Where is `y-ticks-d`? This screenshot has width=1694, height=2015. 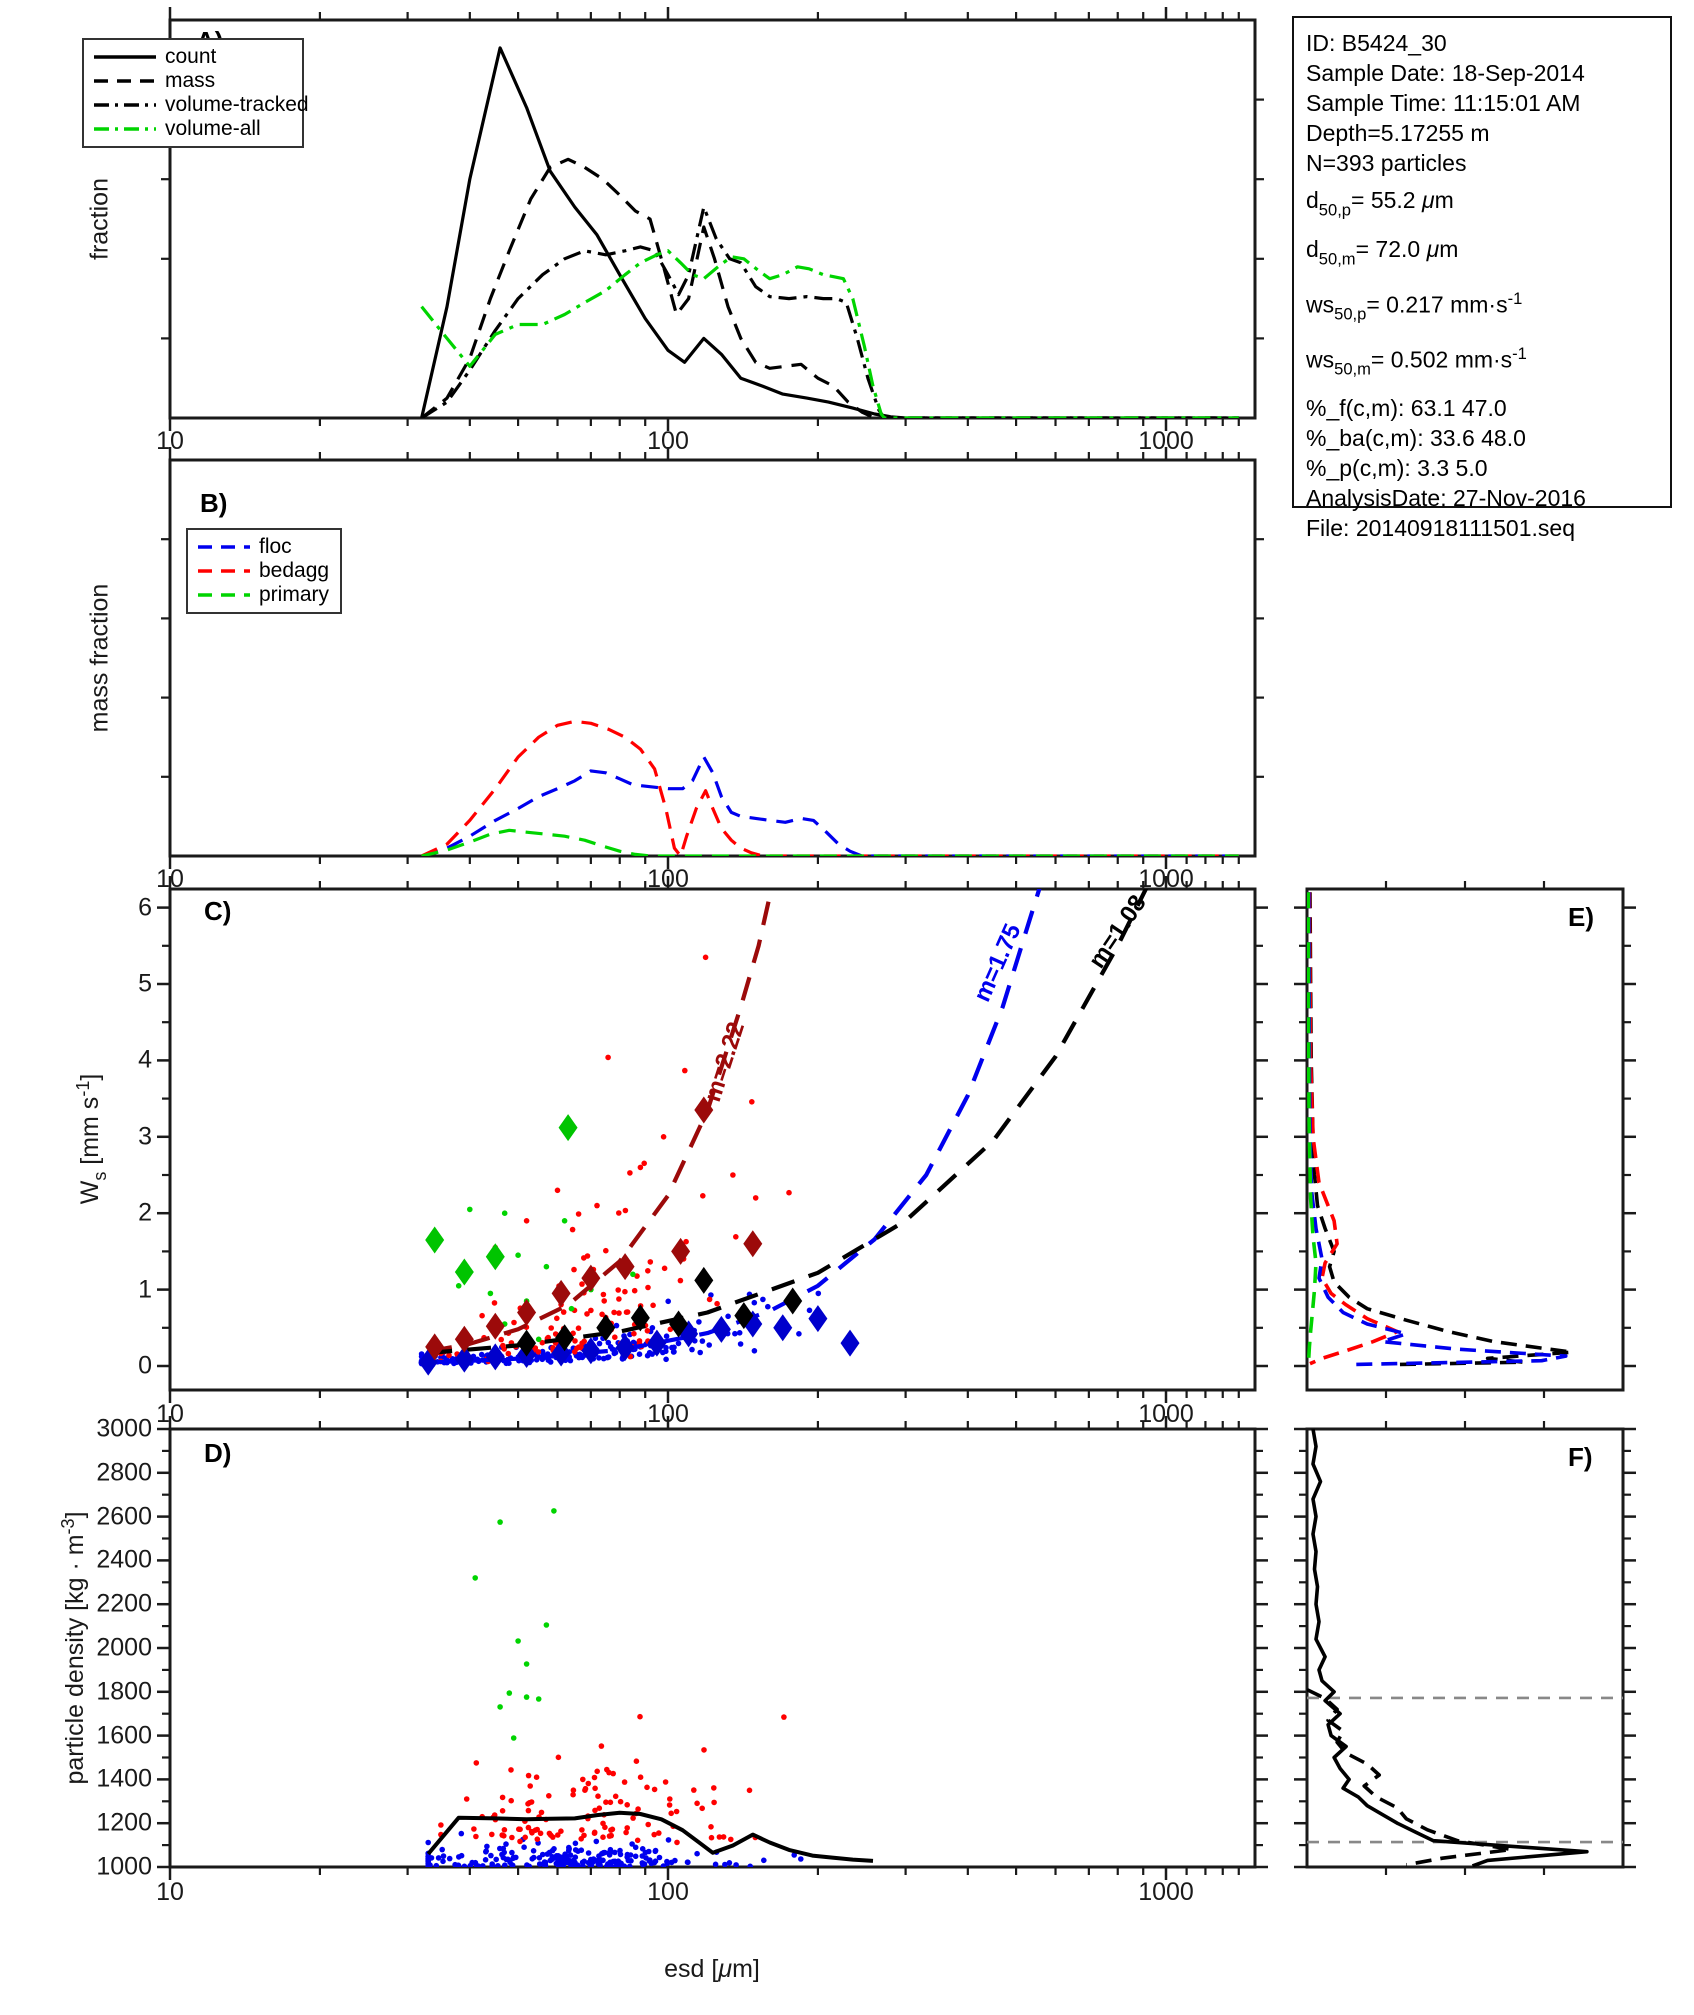 y-ticks-d is located at coordinates (712, 1648).